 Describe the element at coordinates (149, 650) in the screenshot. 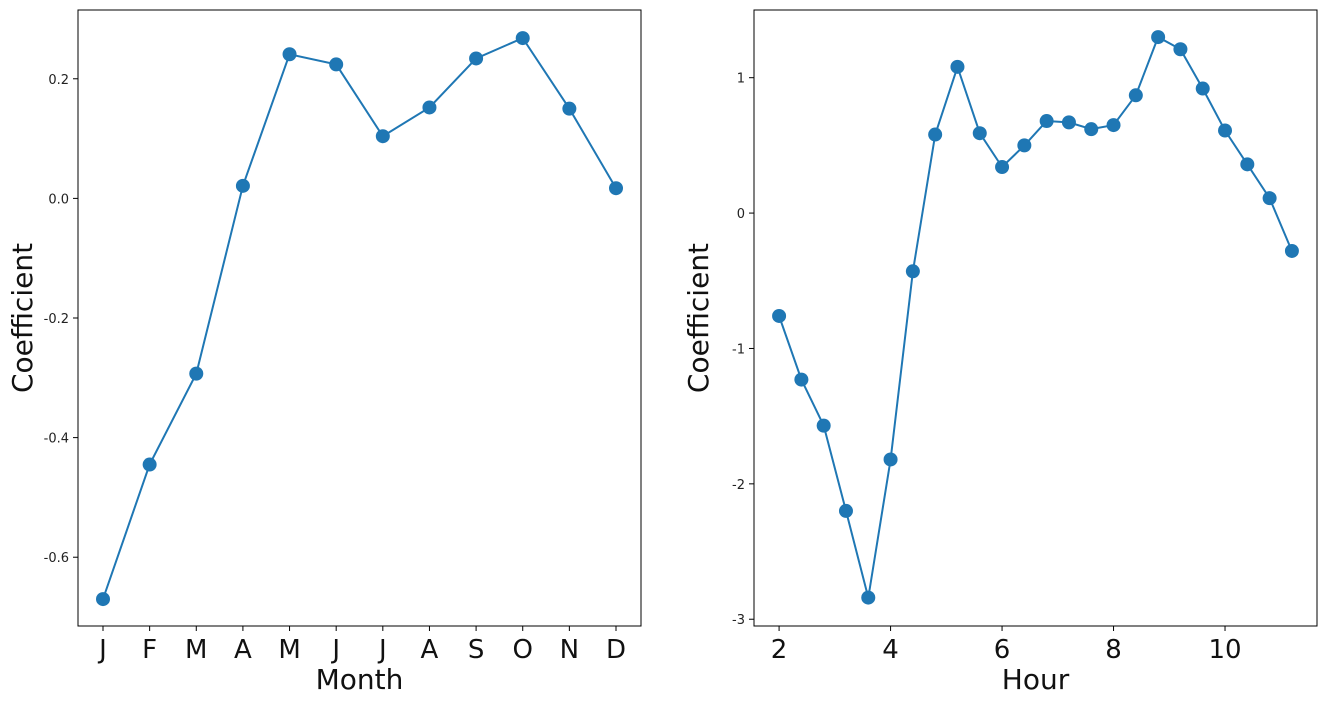

I see `month-x-tick-label: F` at that location.